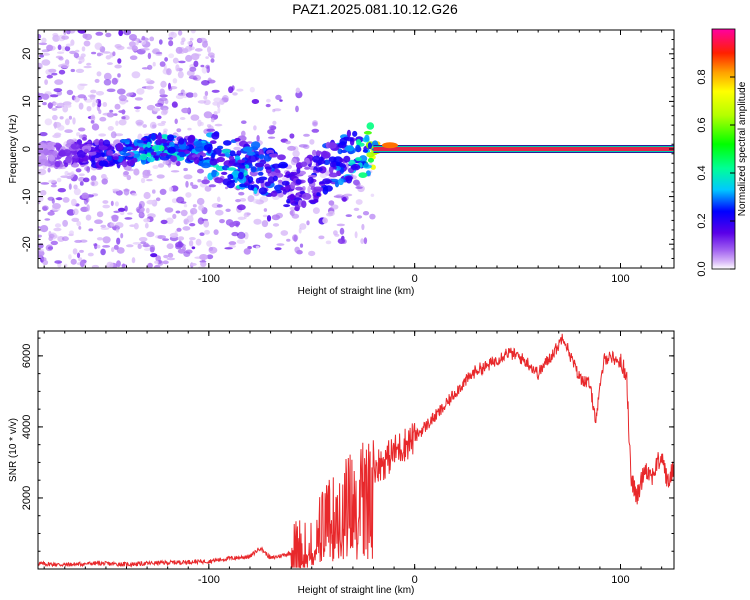  What do you see at coordinates (356, 291) in the screenshot?
I see `spectrogram-xlabel: Height of straight line (km)` at bounding box center [356, 291].